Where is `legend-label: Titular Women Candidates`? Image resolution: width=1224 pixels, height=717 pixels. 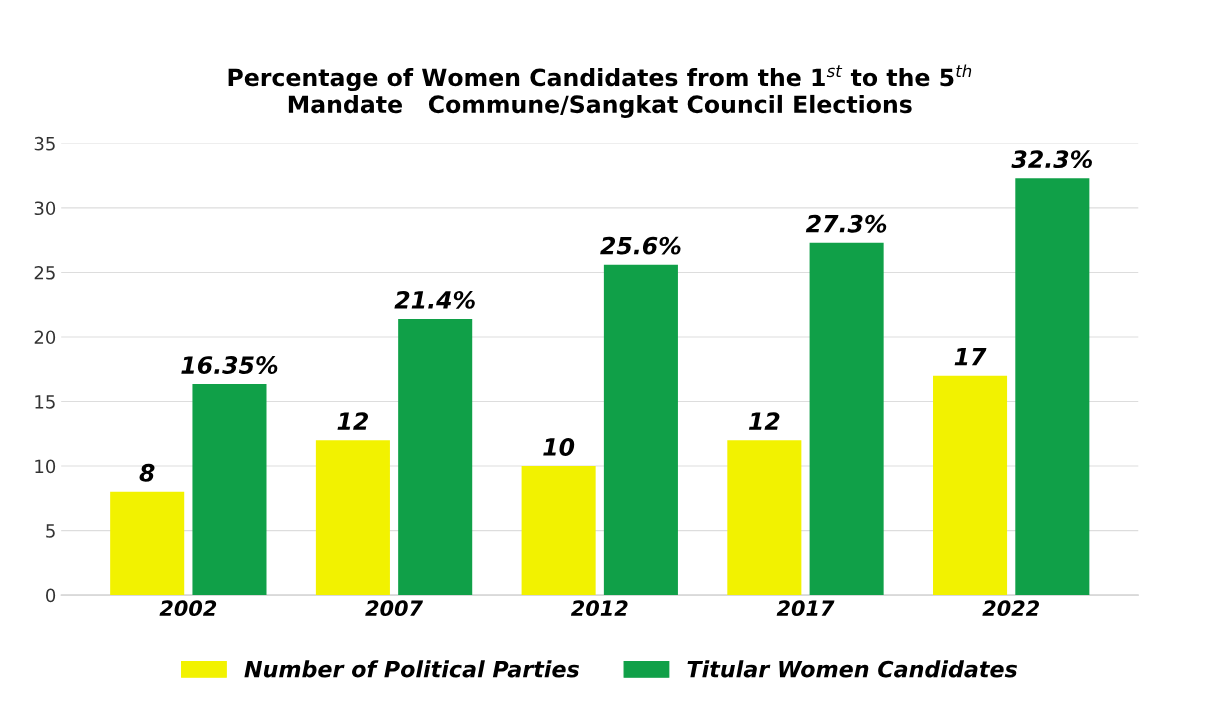 legend-label: Titular Women Candidates is located at coordinates (852, 669).